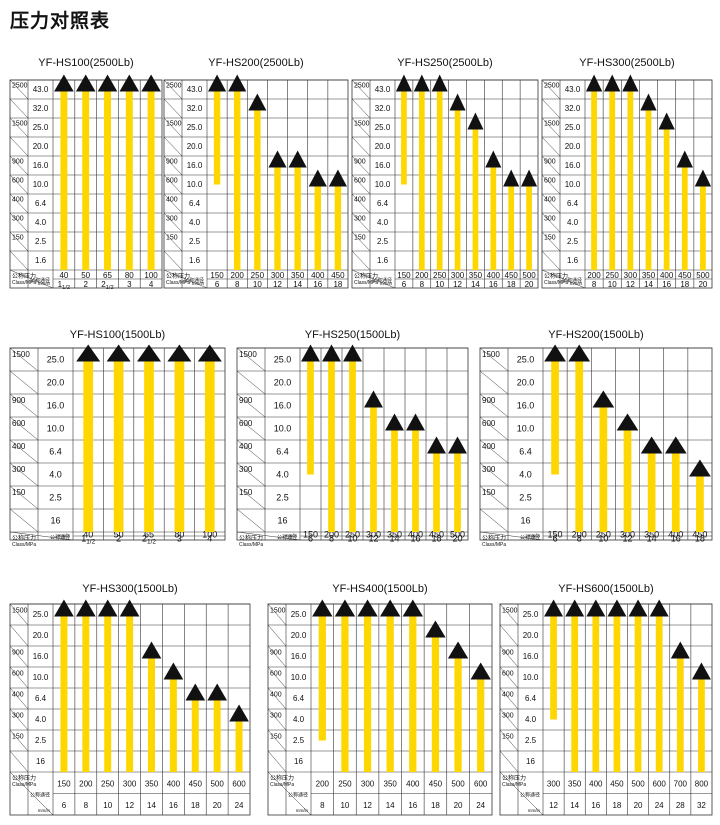 Image resolution: width=720 pixels, height=825 pixels. I want to click on mpa-tick-label: 16.0, so click(195, 165).